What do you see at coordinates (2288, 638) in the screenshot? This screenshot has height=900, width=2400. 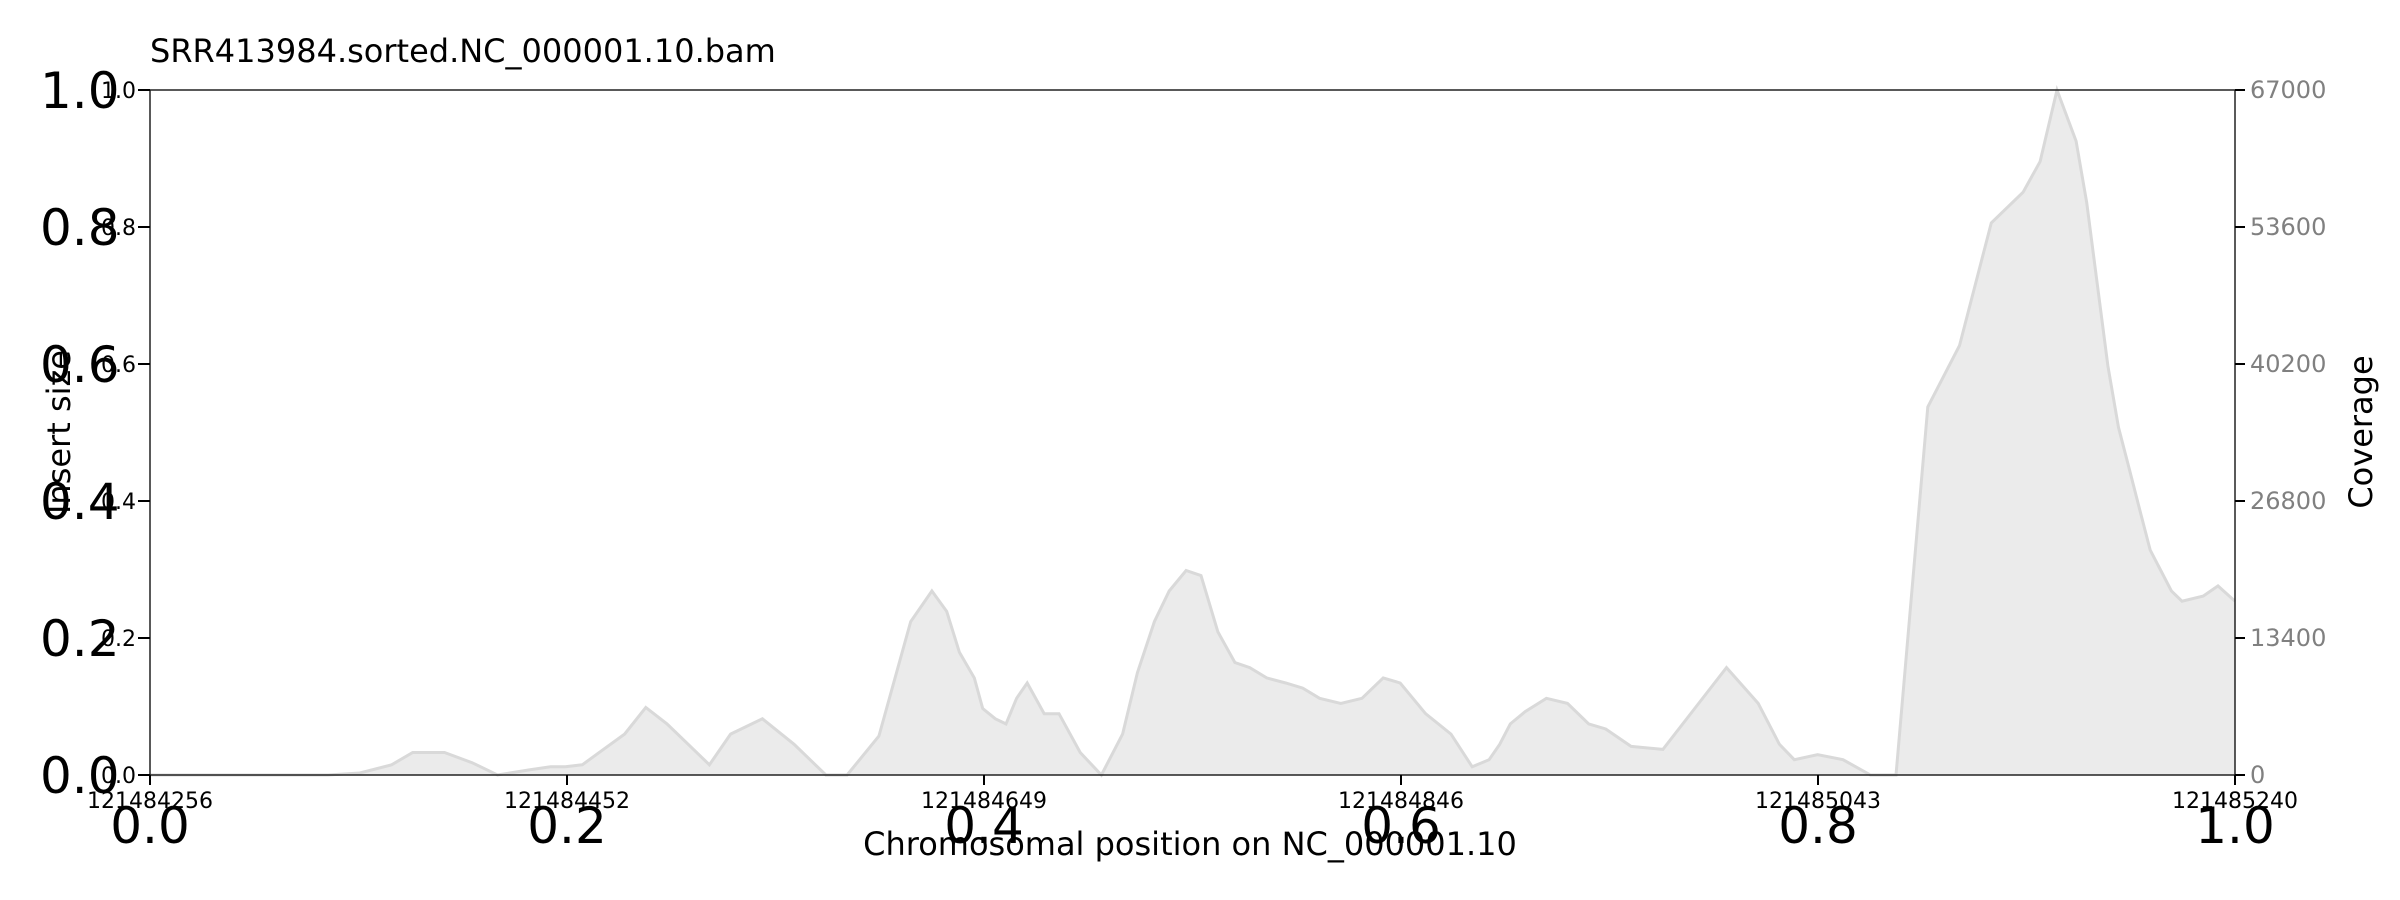 I see `right-tick-label: 13400` at bounding box center [2288, 638].